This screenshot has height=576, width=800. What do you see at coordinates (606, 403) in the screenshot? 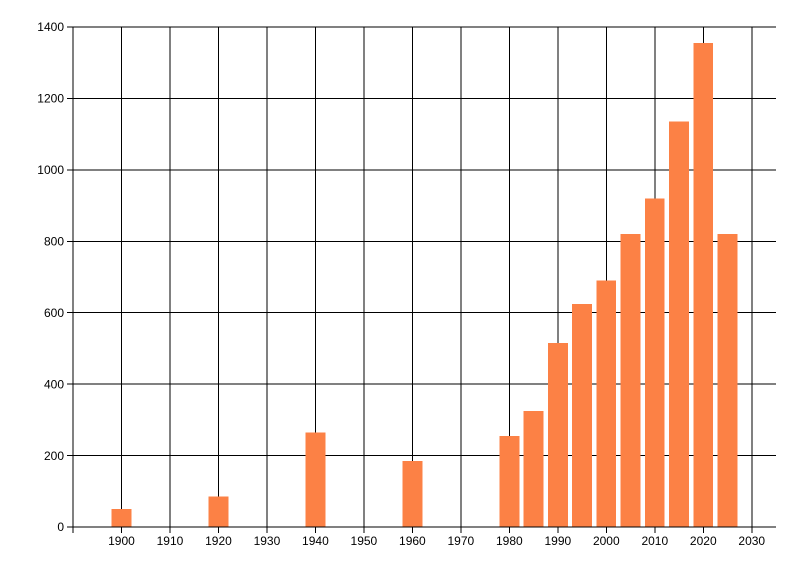
I see `bar-2000` at bounding box center [606, 403].